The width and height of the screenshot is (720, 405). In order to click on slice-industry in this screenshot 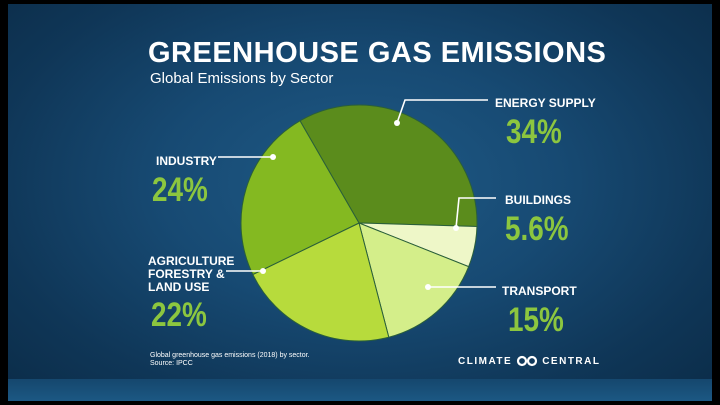, I will do `click(300, 198)`.